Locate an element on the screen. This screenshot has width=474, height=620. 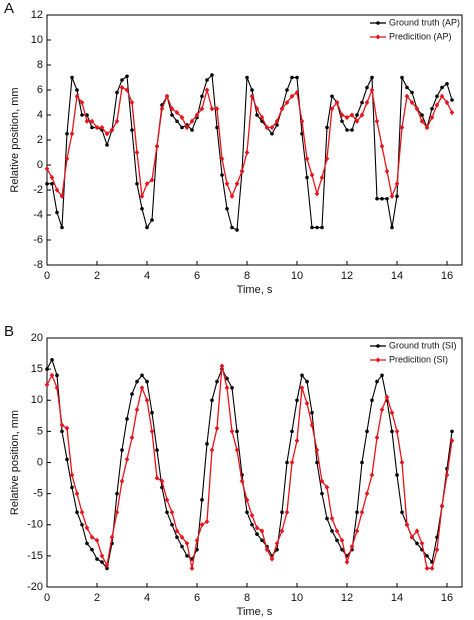
x-tick-label: 8 is located at coordinates (247, 276).